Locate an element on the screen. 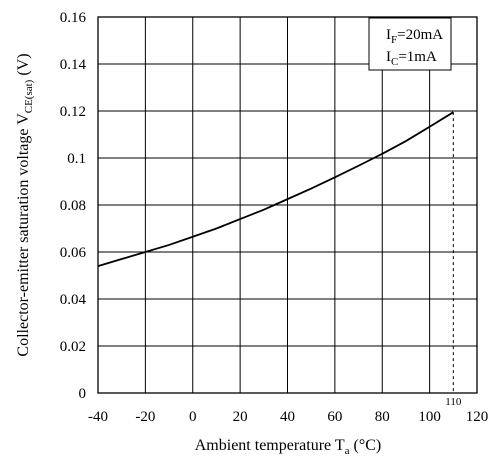 The height and width of the screenshot is (459, 499). x-tick-label: 60 is located at coordinates (334, 417).